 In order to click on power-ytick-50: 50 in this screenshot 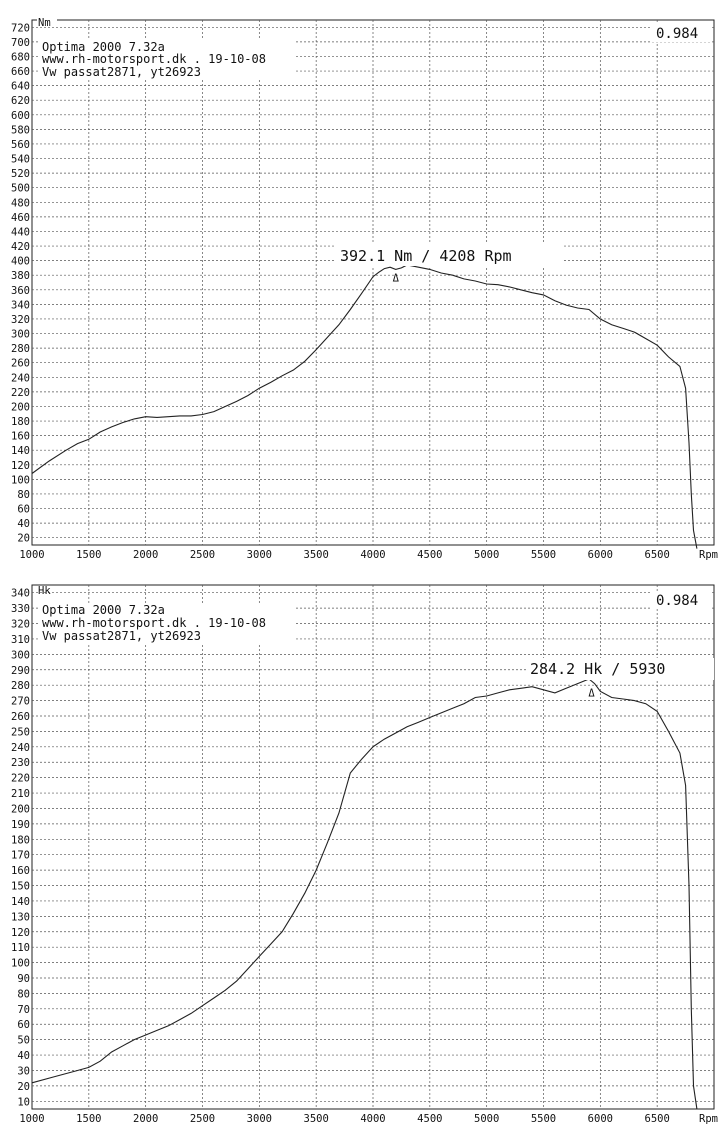, I will do `click(23, 1041)`.